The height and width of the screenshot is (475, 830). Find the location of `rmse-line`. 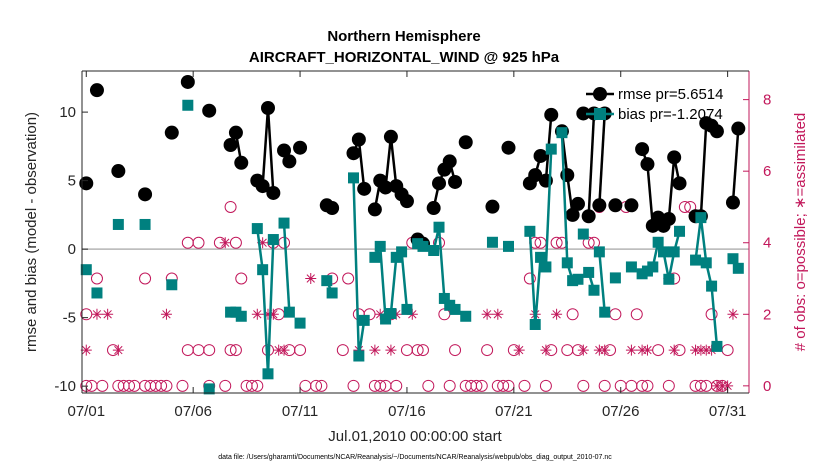

rmse-line is located at coordinates (591, 165).